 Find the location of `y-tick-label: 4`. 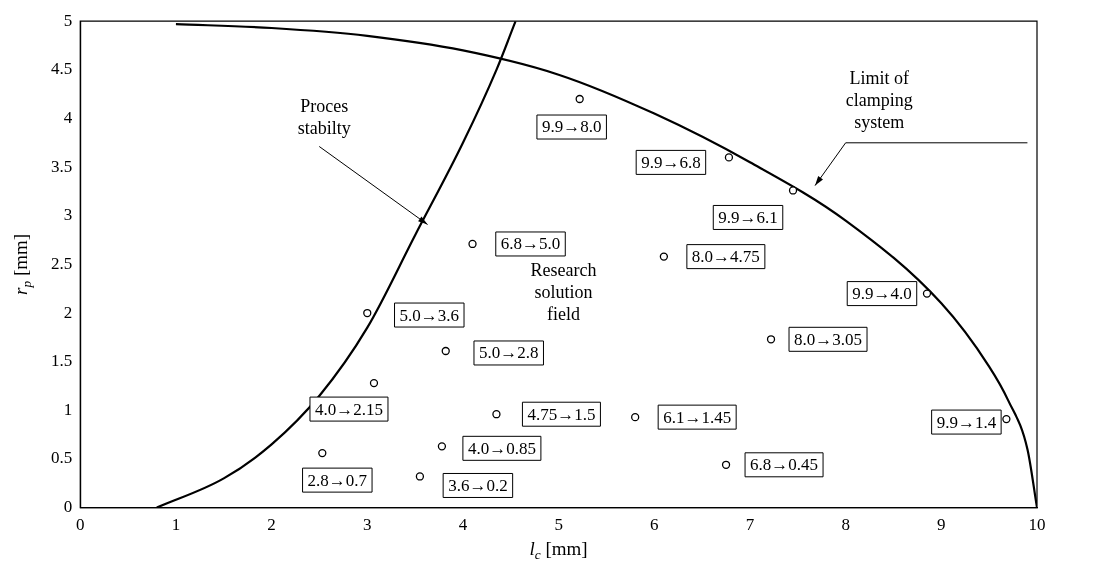

y-tick-label: 4 is located at coordinates (68, 117).